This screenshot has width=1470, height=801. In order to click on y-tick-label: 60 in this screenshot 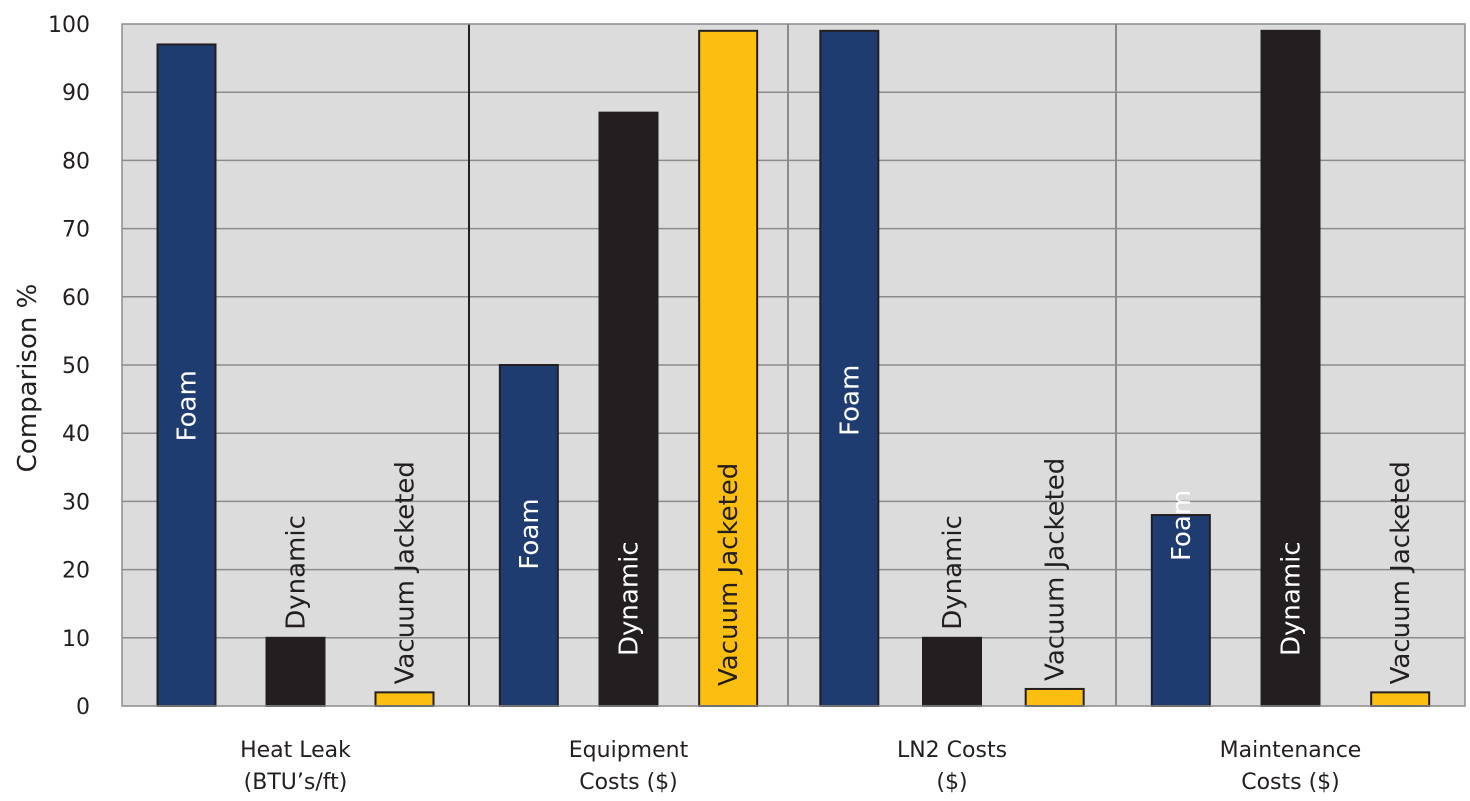, I will do `click(76, 298)`.